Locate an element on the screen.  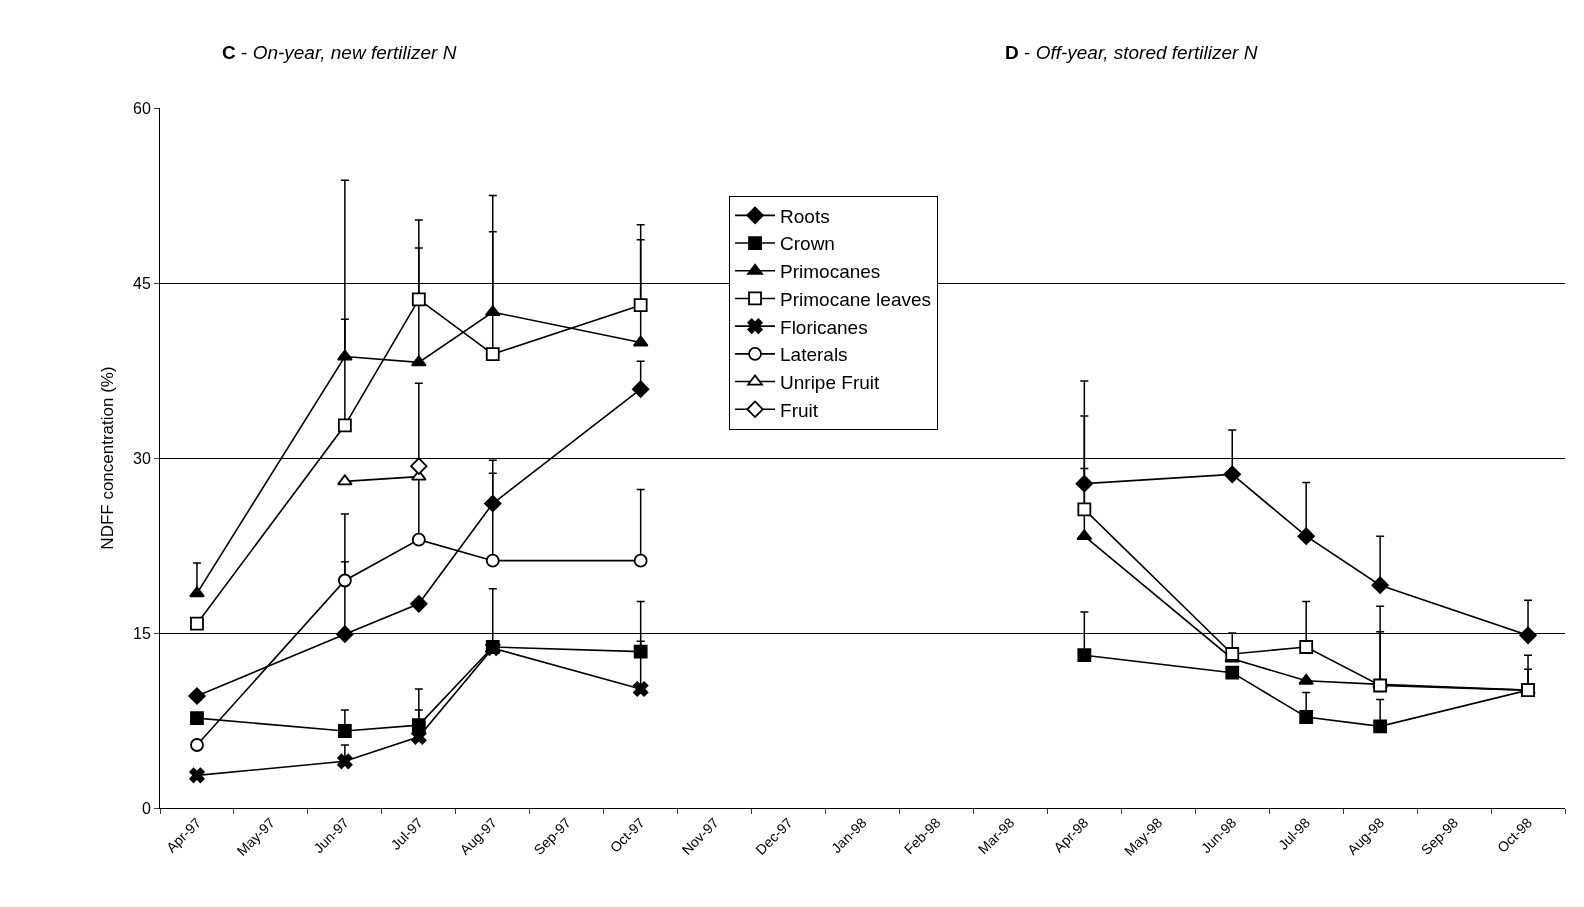
legend-label: Primocanes is located at coordinates (830, 272).